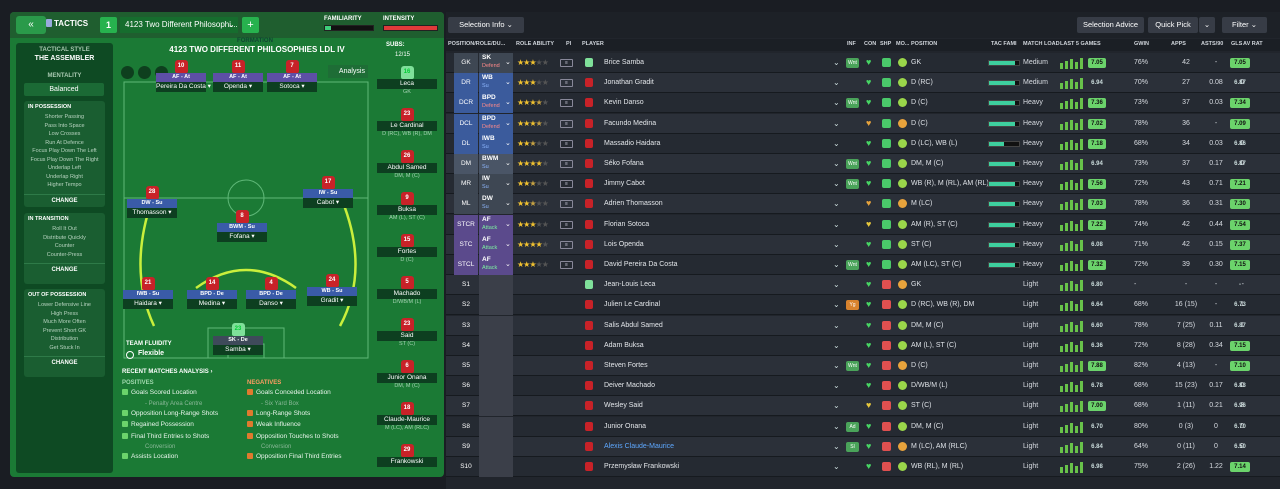 The height and width of the screenshot is (489, 1280). What do you see at coordinates (1237, 44) in the screenshot?
I see `column-header: GLS` at bounding box center [1237, 44].